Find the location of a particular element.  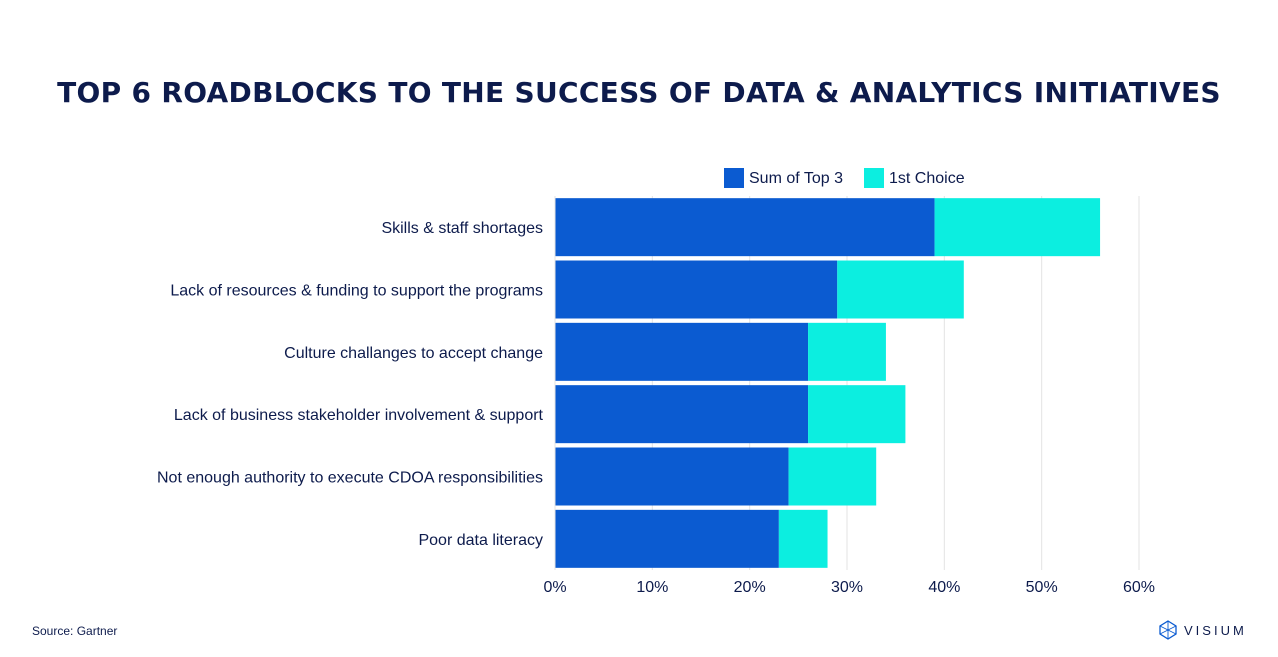

x-tick-label: 10% is located at coordinates (652, 587).